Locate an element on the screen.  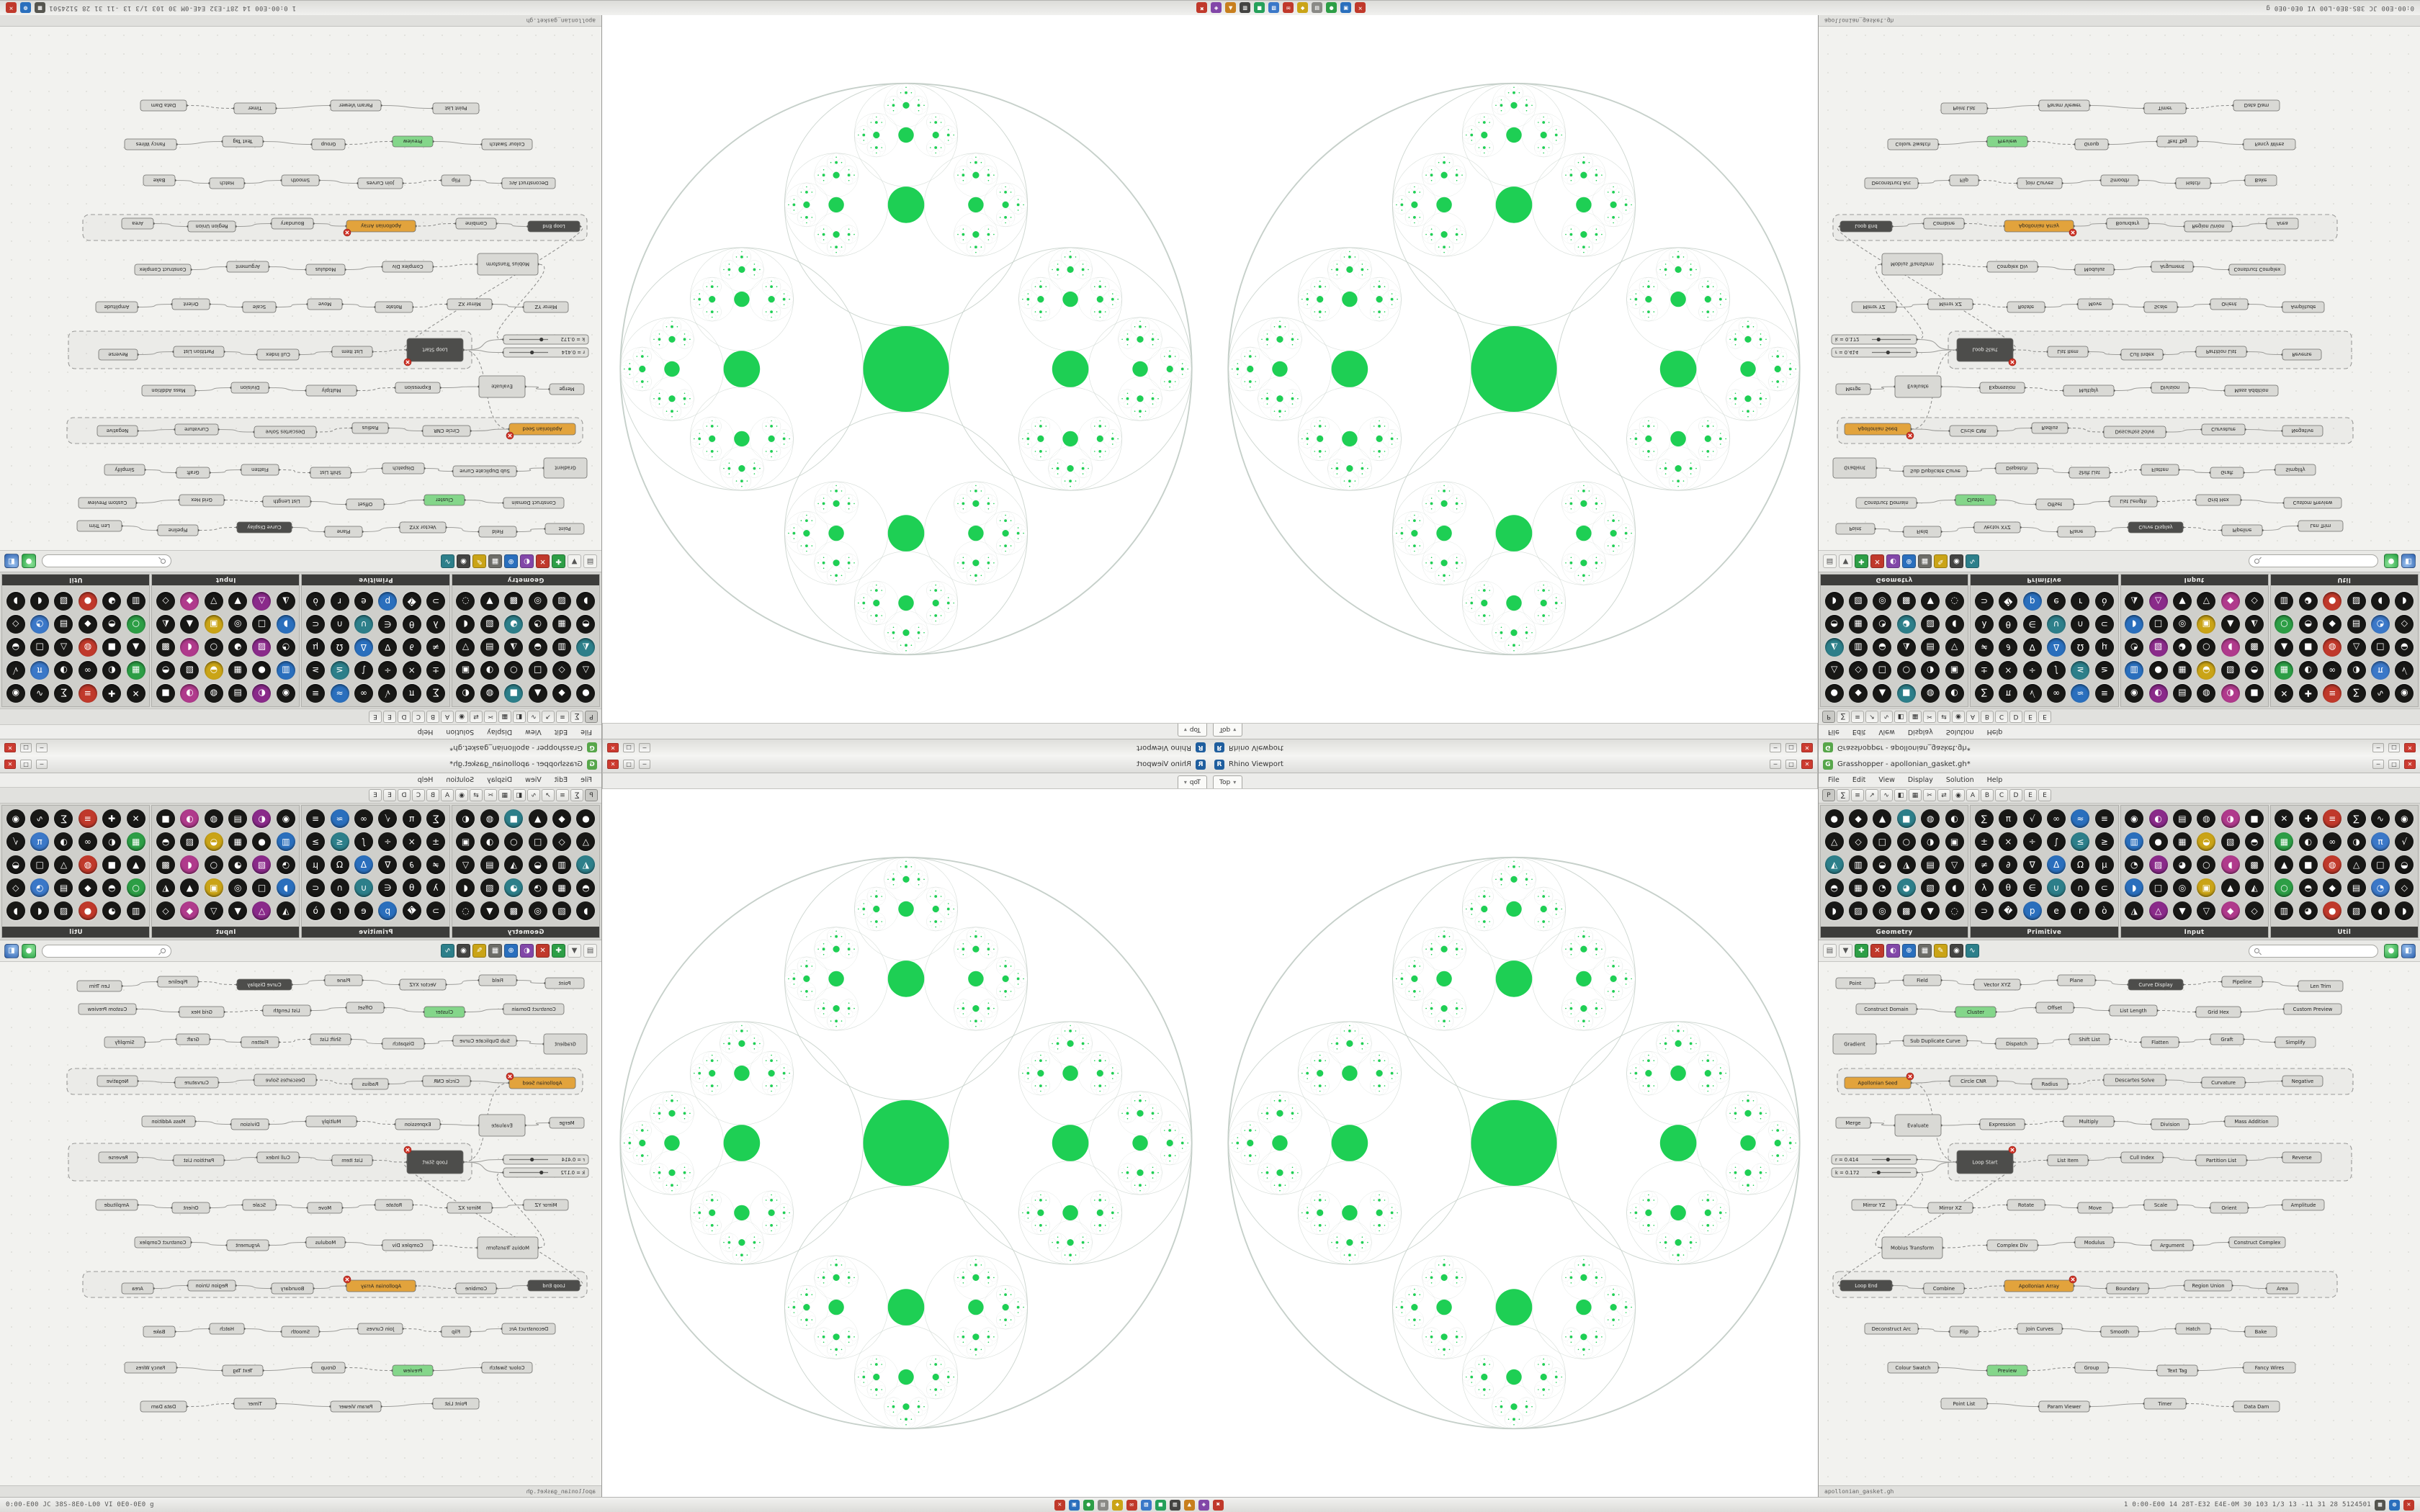
gh-node: Timer is located at coordinates (255, 108).